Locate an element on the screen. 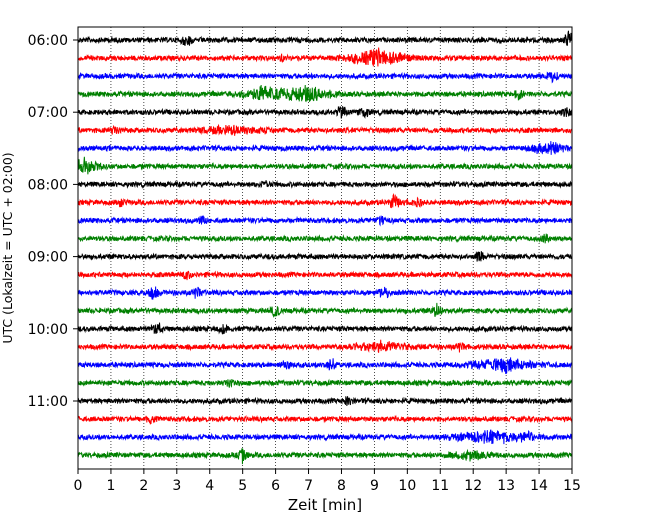 The height and width of the screenshot is (520, 650). x-tick-label: 4 is located at coordinates (209, 486).